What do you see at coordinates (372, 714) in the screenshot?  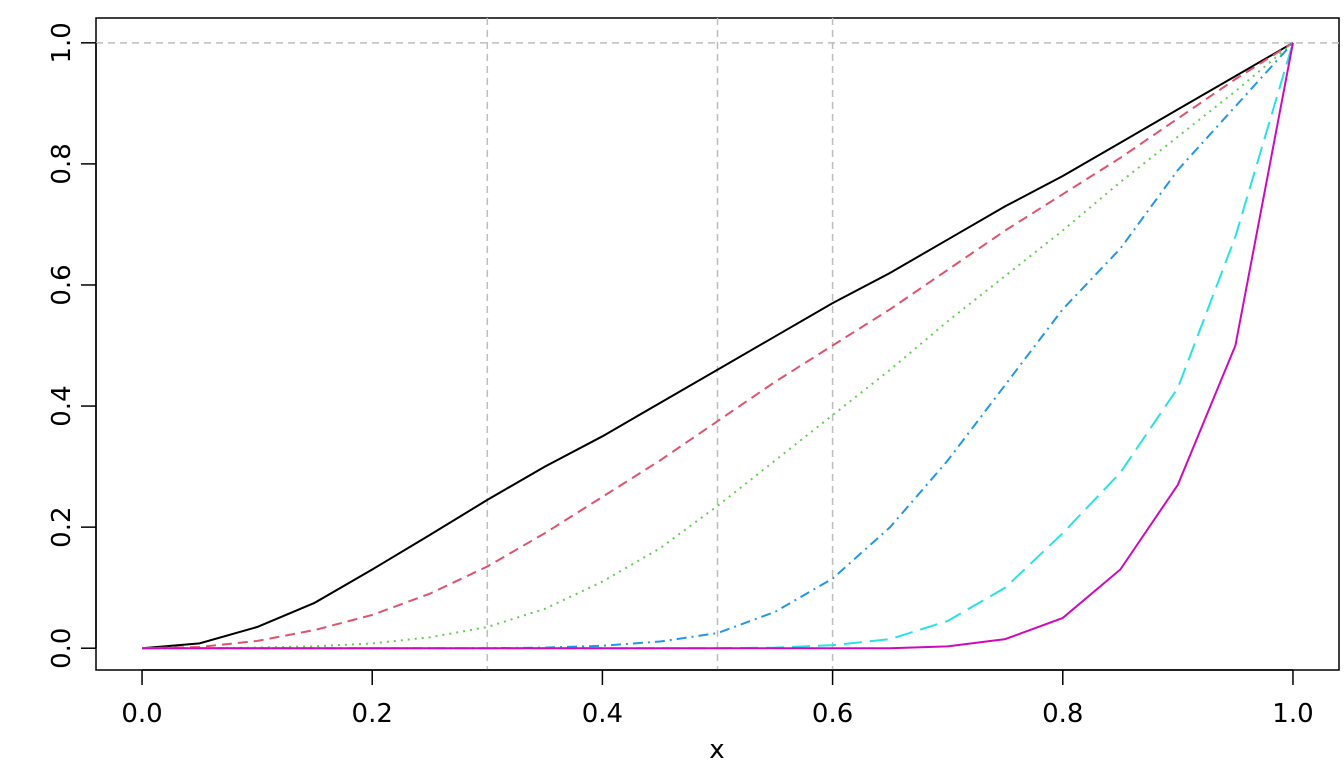 I see `x-tick-label: 0.2` at bounding box center [372, 714].